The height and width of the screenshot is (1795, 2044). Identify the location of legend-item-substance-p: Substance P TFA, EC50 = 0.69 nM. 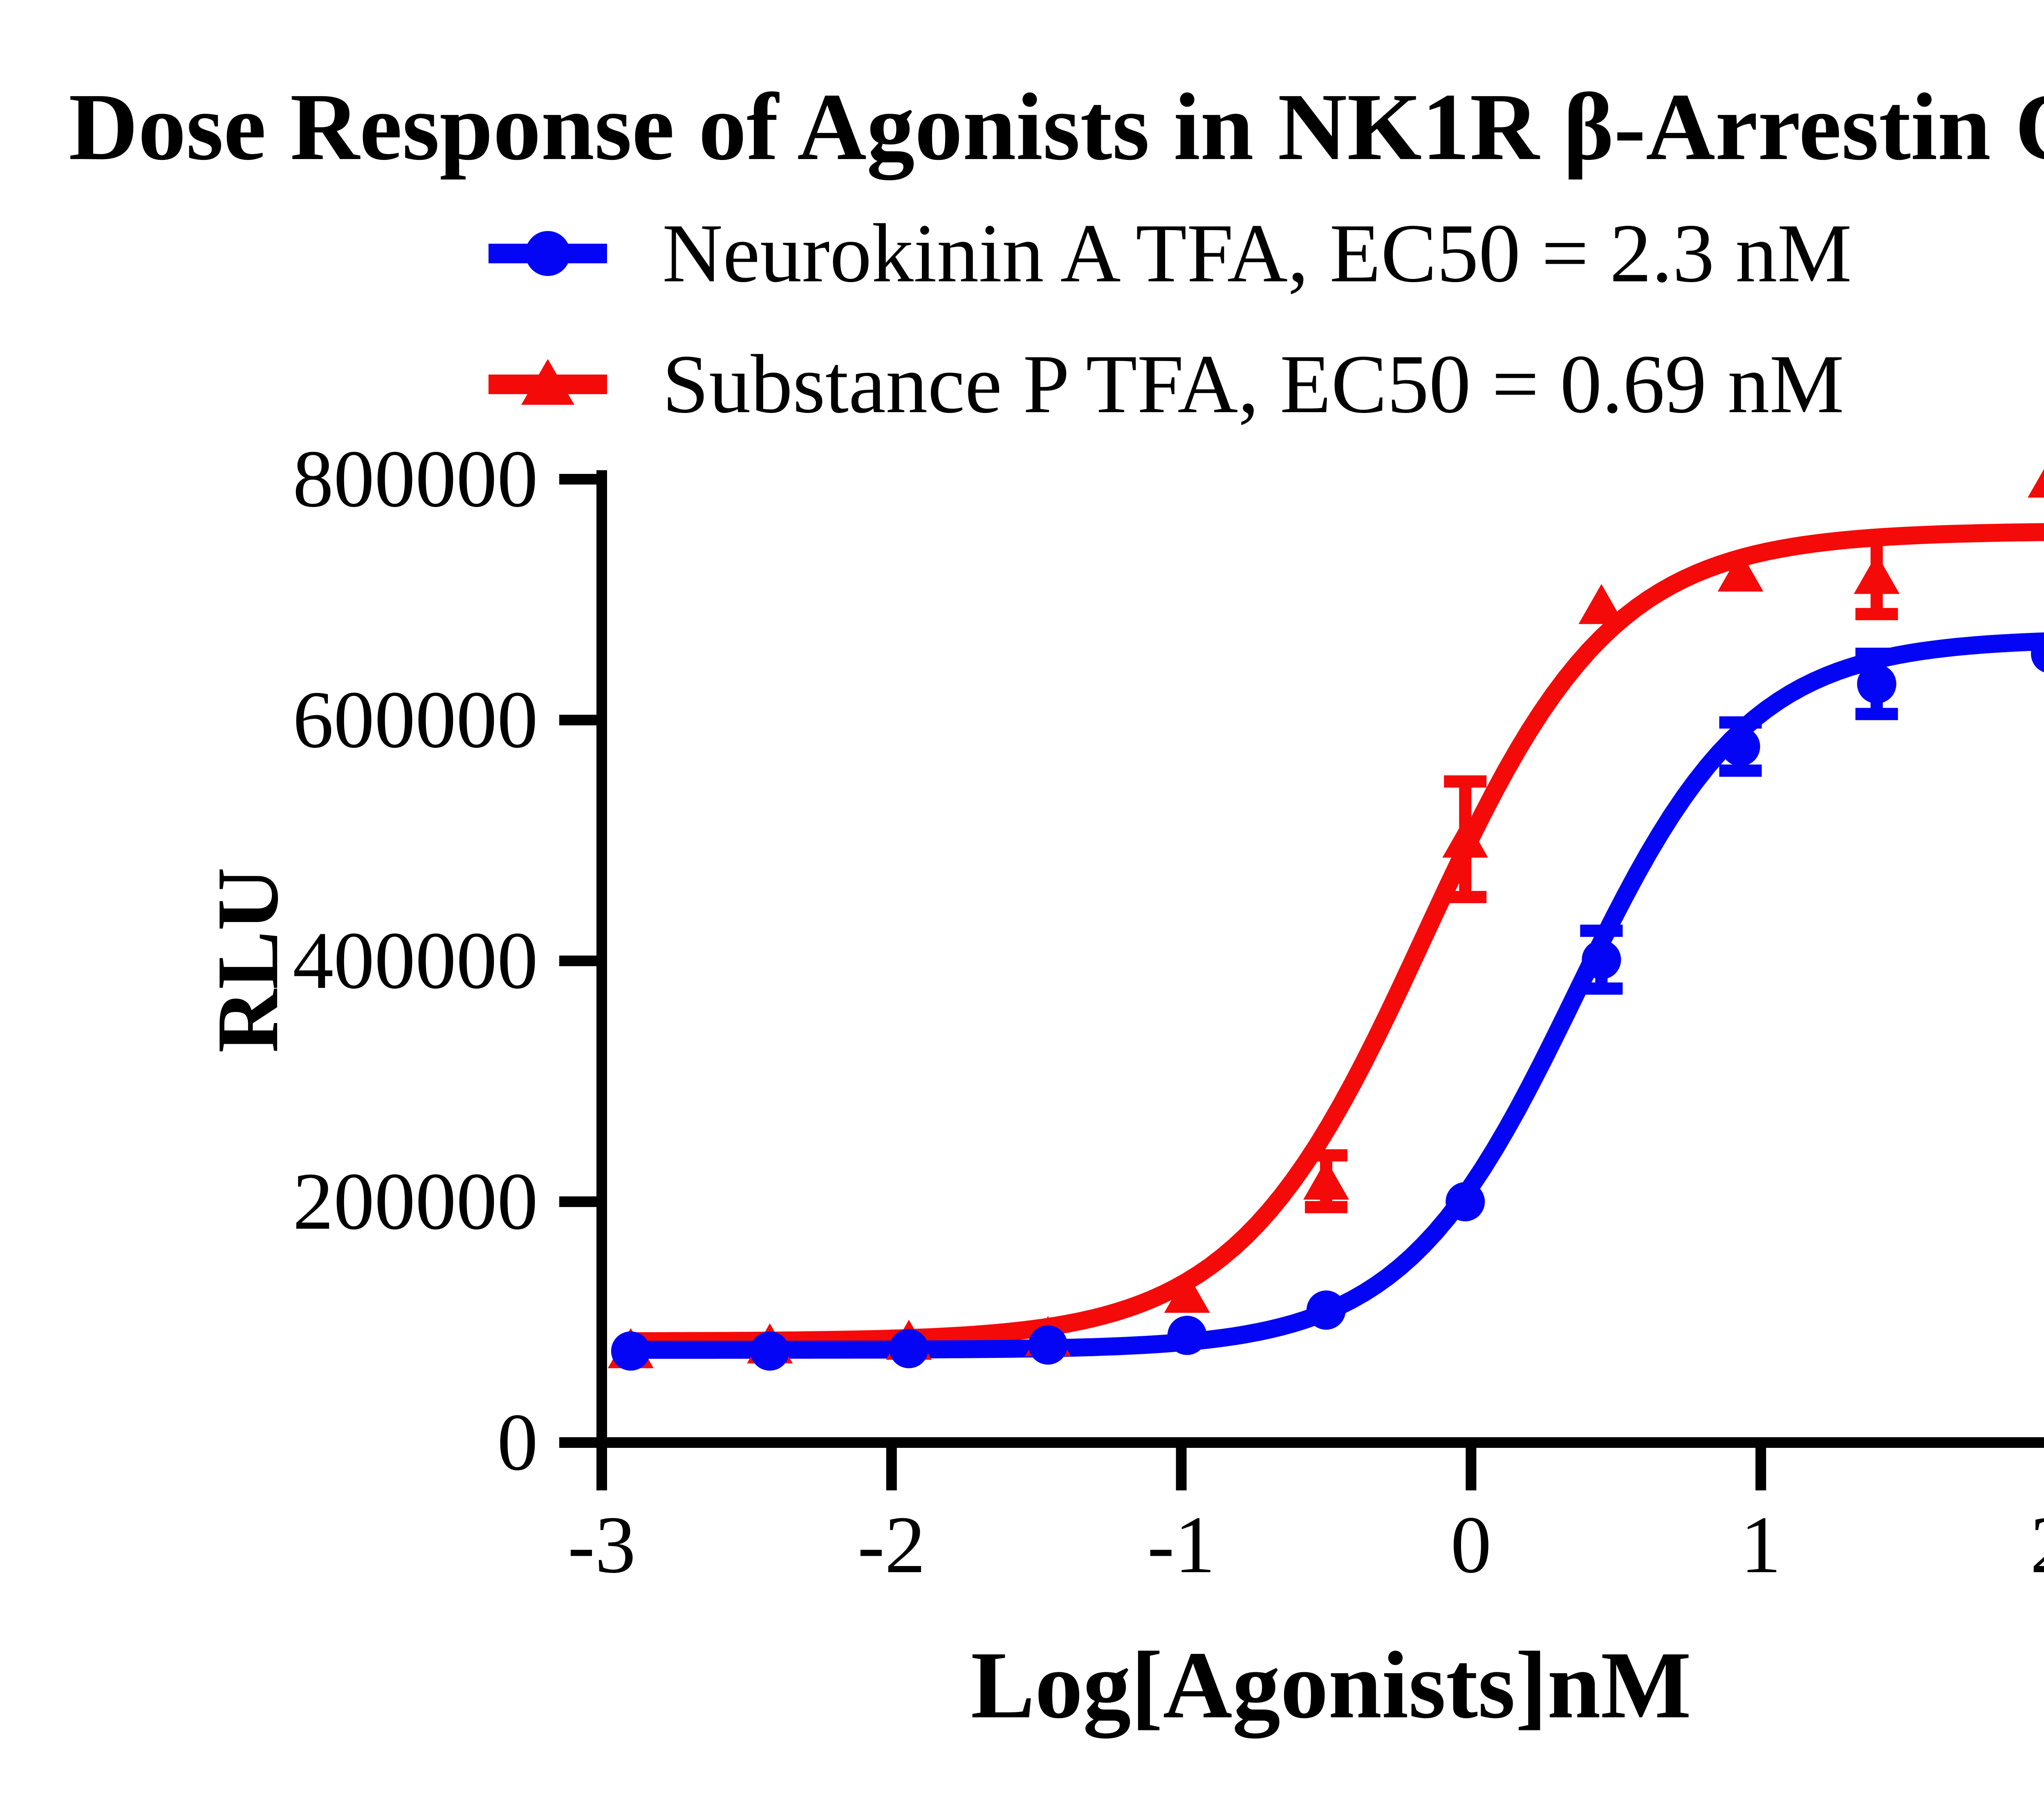
(1167, 384).